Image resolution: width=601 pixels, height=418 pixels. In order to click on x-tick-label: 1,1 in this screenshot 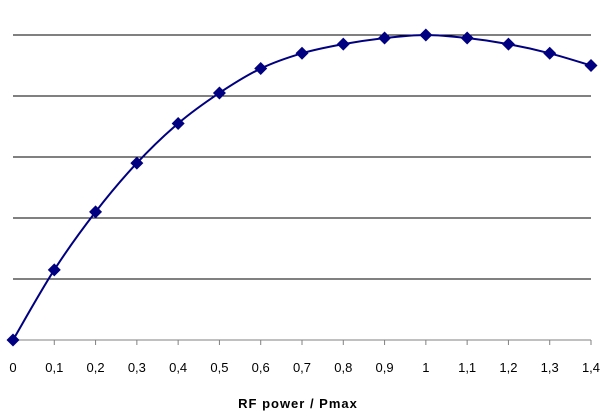, I will do `click(467, 367)`.